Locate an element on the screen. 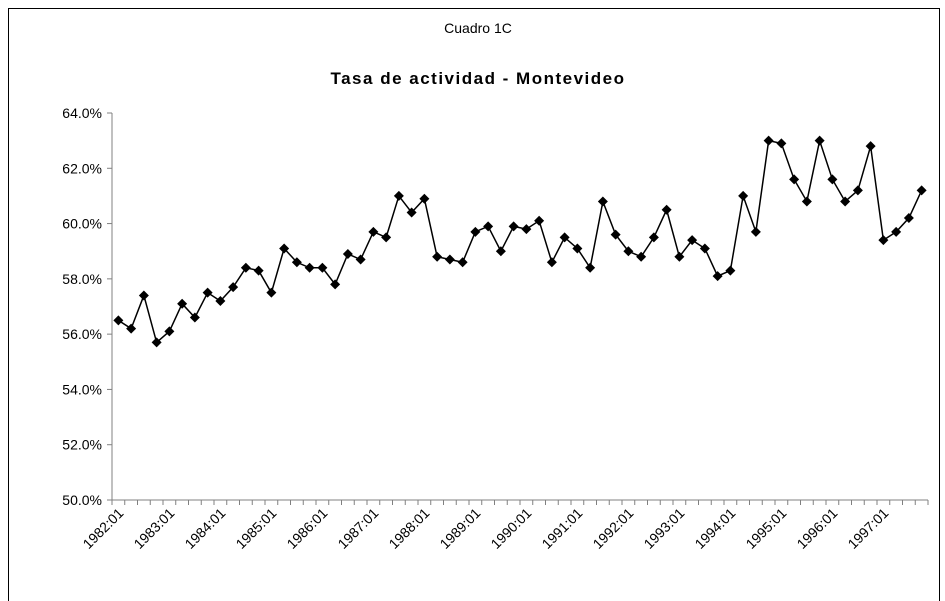 This screenshot has width=945, height=601. y-tick-label: 56.0% is located at coordinates (82, 334).